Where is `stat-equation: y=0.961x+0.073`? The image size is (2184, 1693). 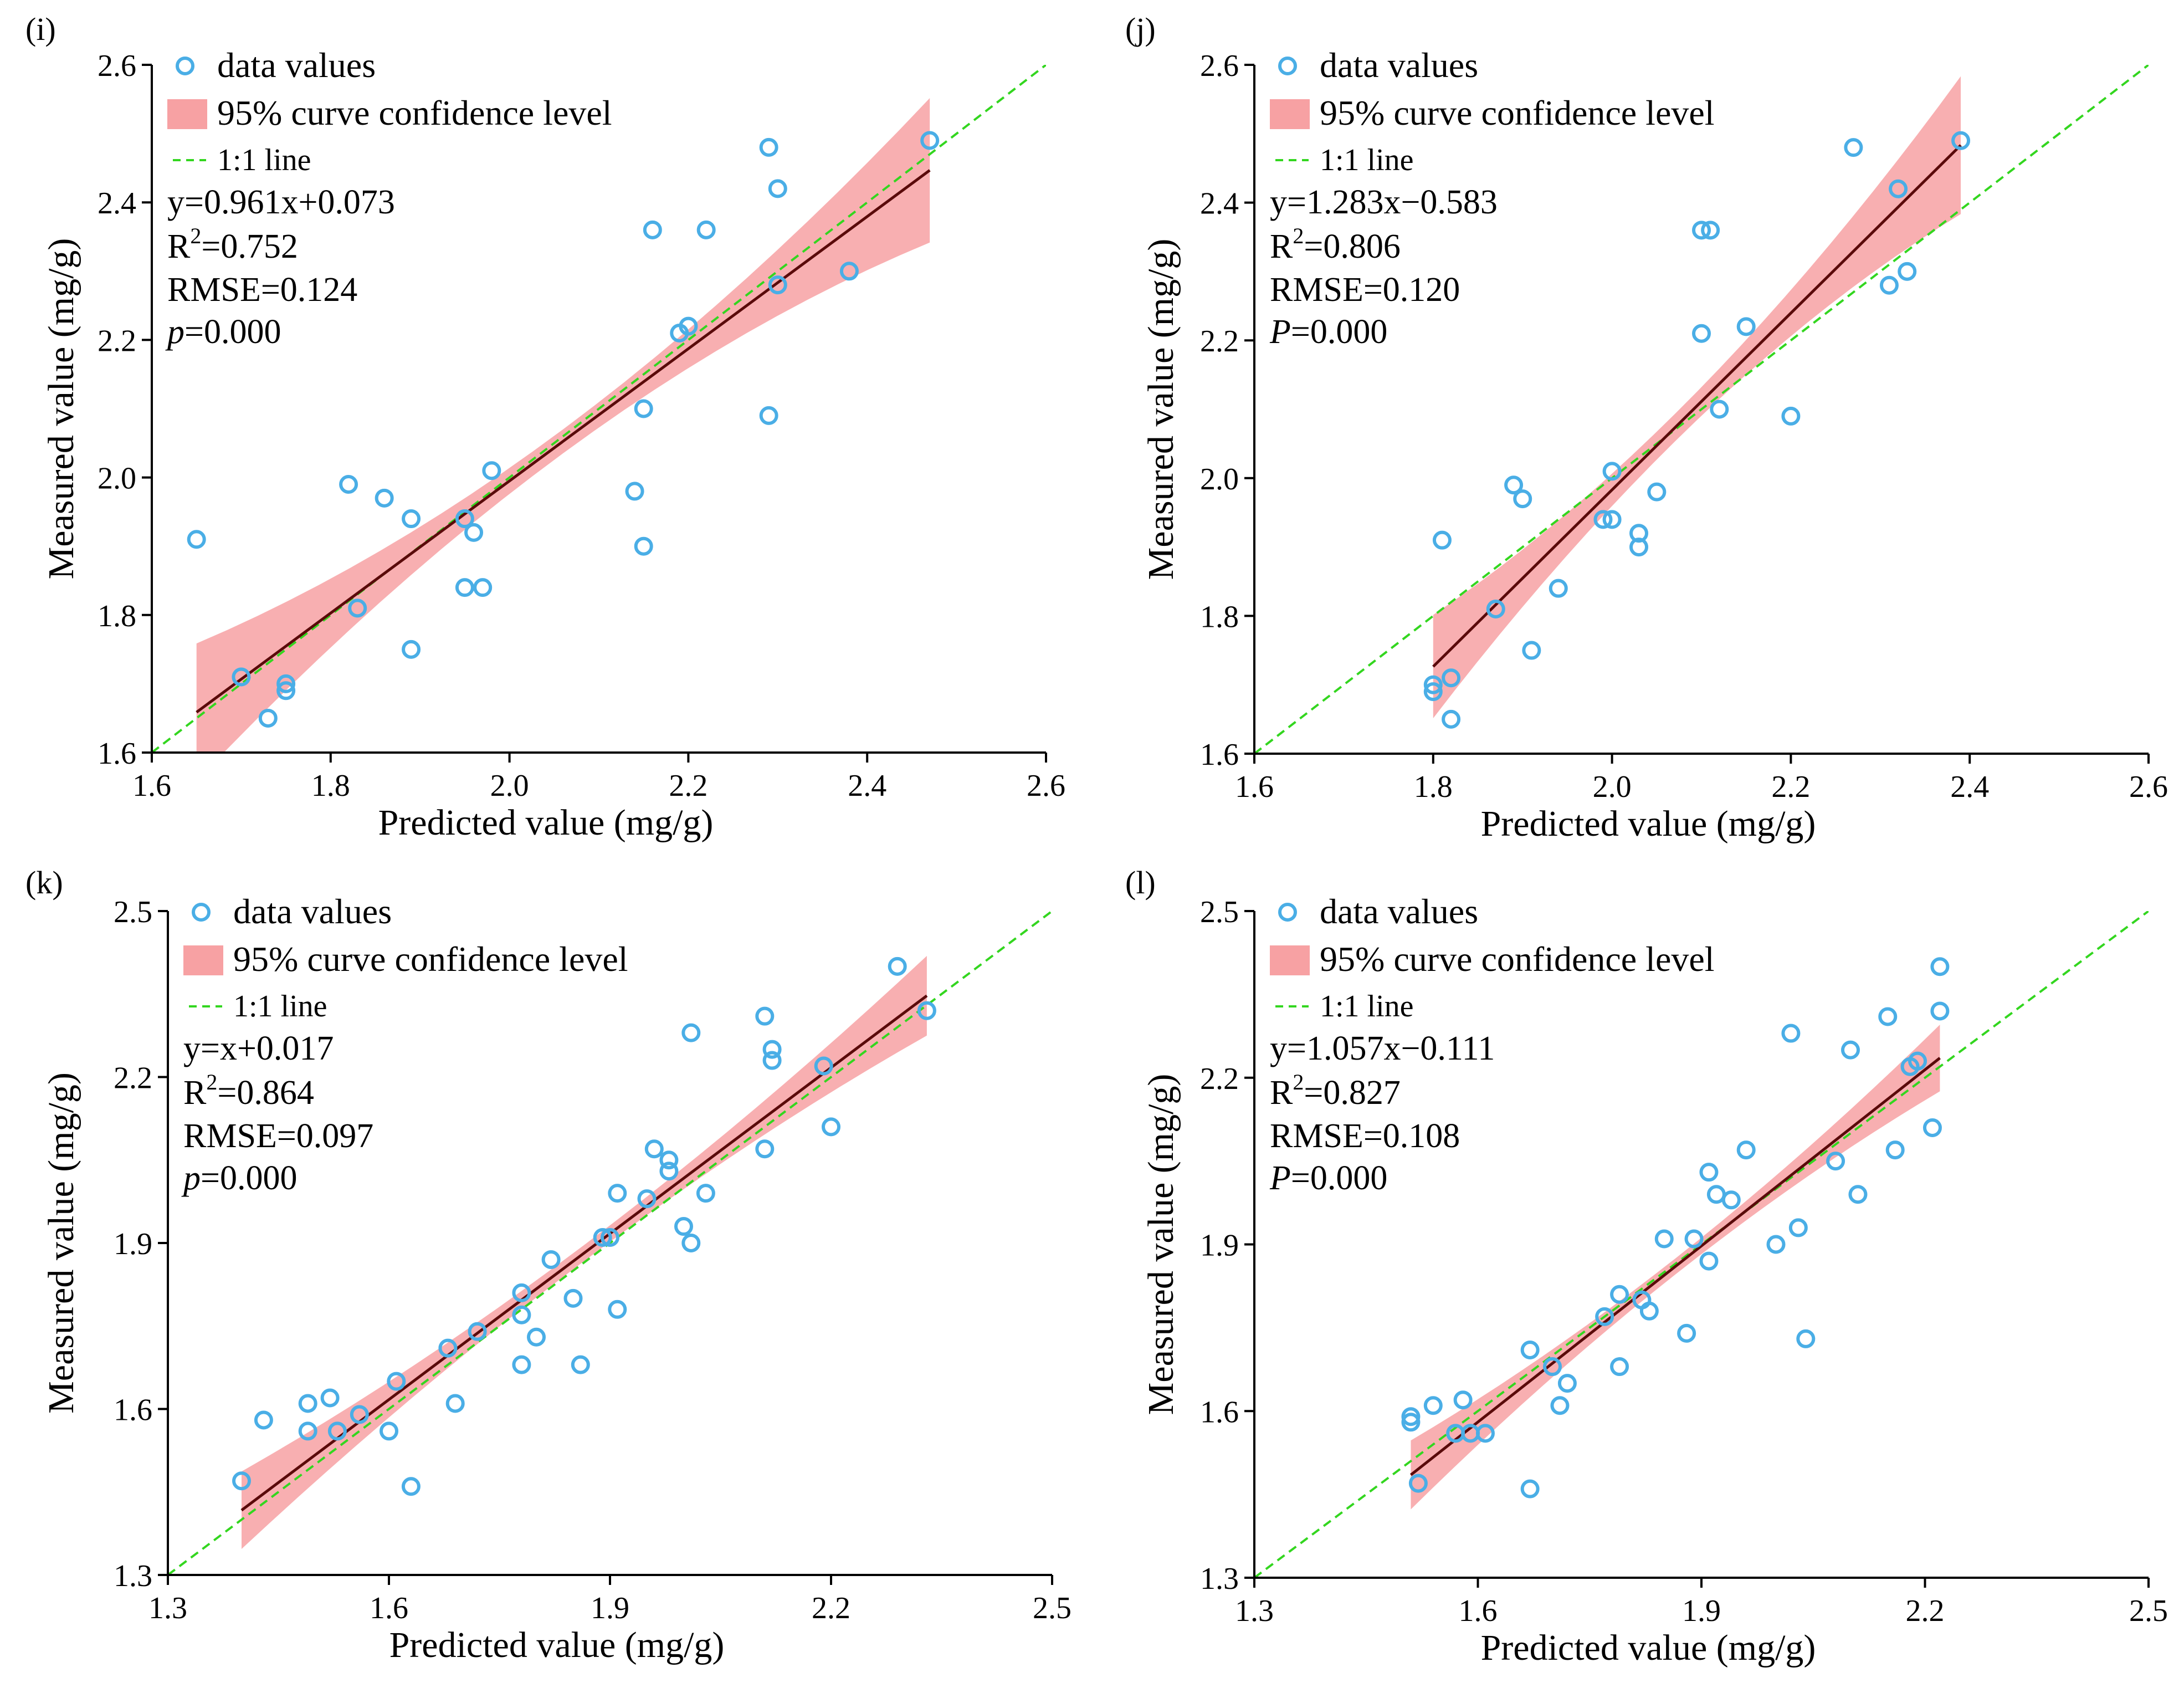
stat-equation: y=0.961x+0.073 is located at coordinates (281, 202).